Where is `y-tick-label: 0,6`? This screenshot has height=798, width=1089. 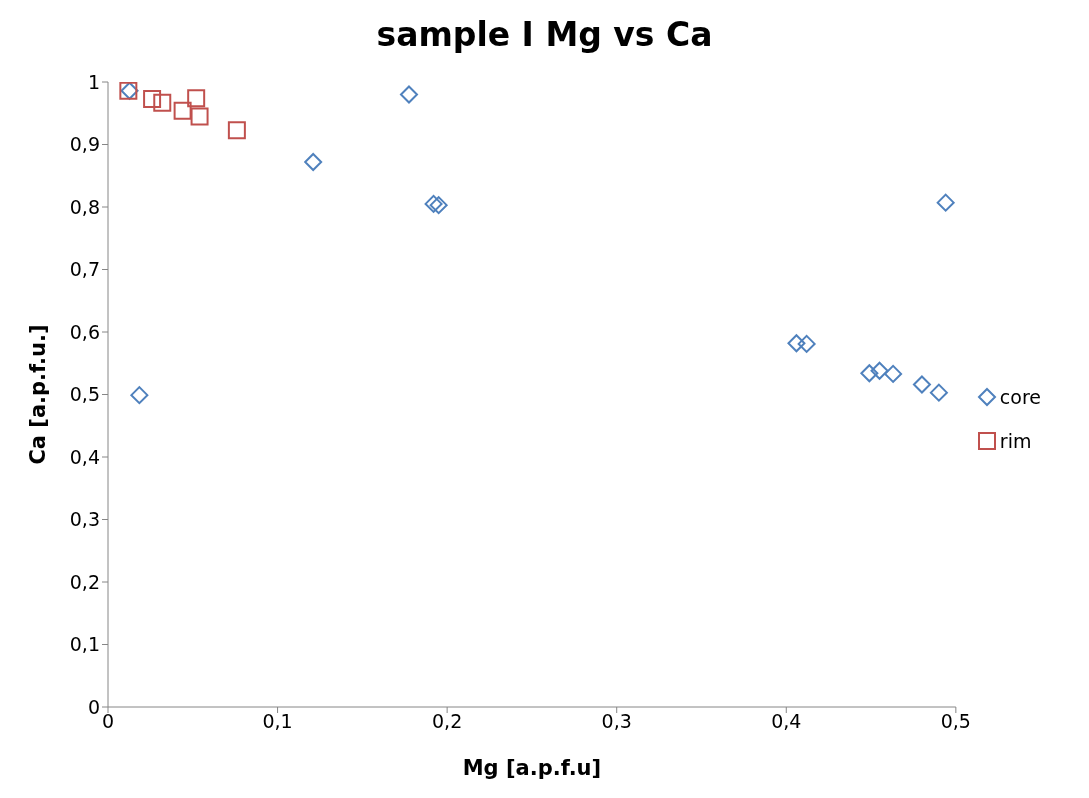 y-tick-label: 0,6 is located at coordinates (84, 331).